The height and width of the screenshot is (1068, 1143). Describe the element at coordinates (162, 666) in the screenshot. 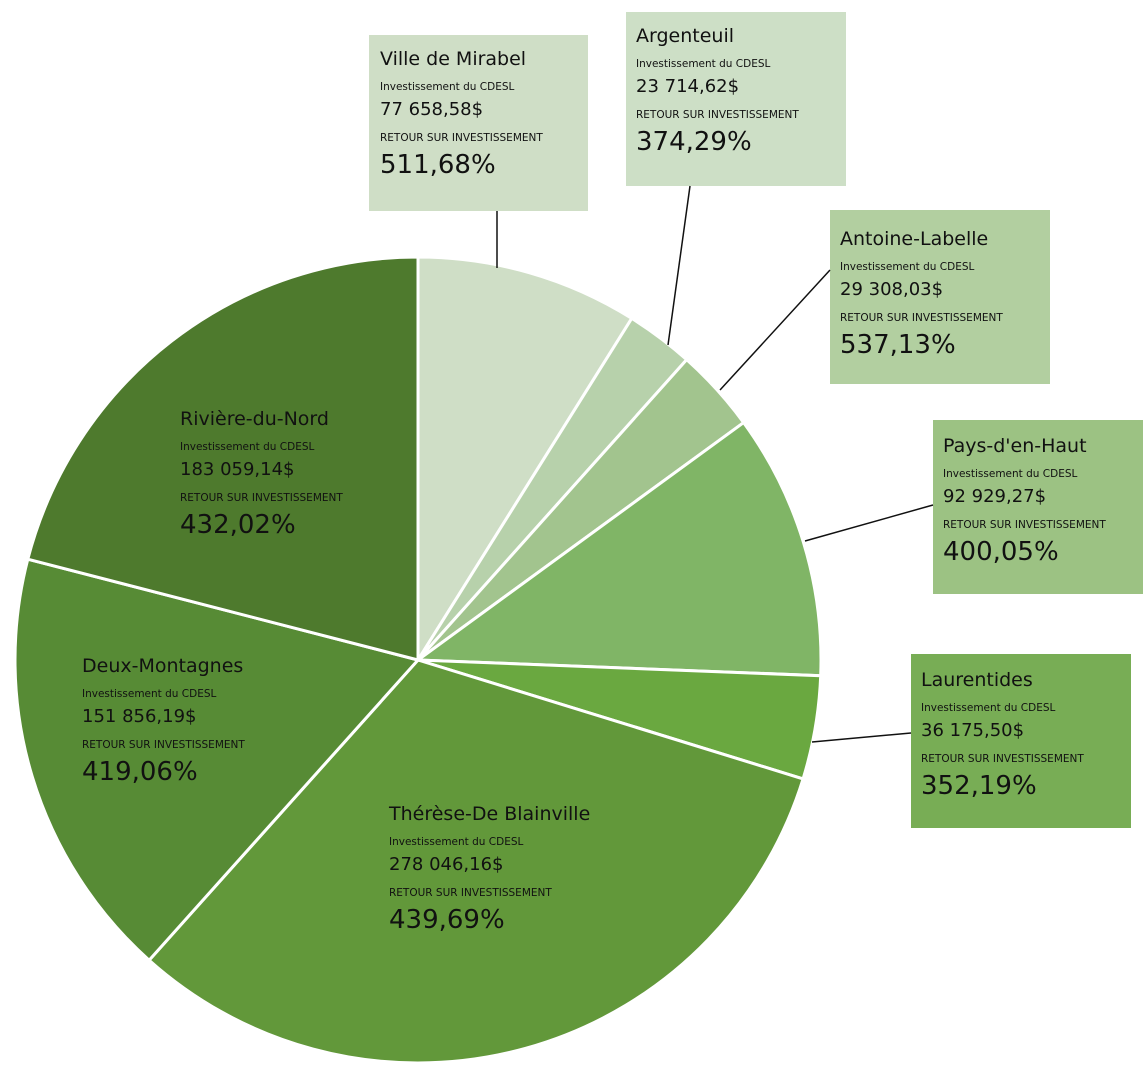

I see `slice-name: Deux-Montagnes` at that location.